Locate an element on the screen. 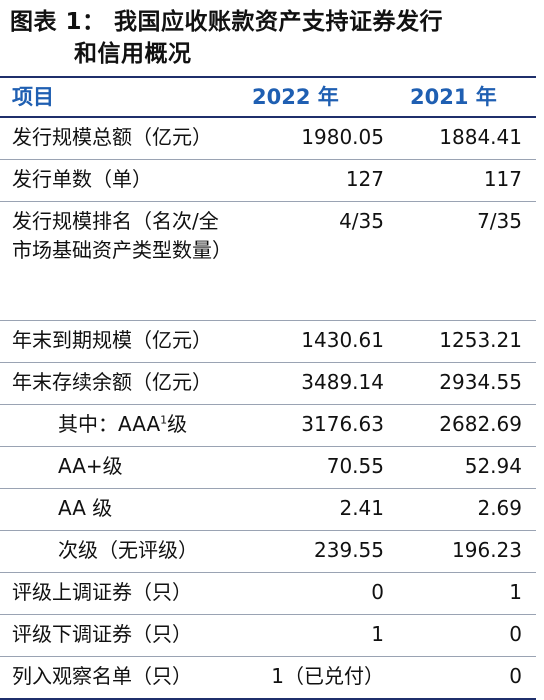  row-label: 发行规模排名（名次/全市场基础资产类型数量） is located at coordinates (122, 235).